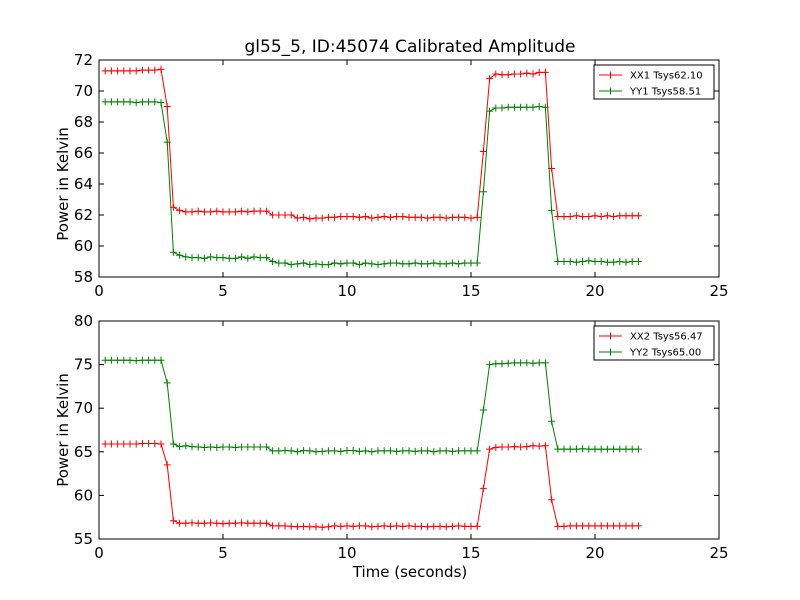 The image size is (800, 600). I want to click on legend-entry: YY2 Tsys65.00, so click(665, 353).